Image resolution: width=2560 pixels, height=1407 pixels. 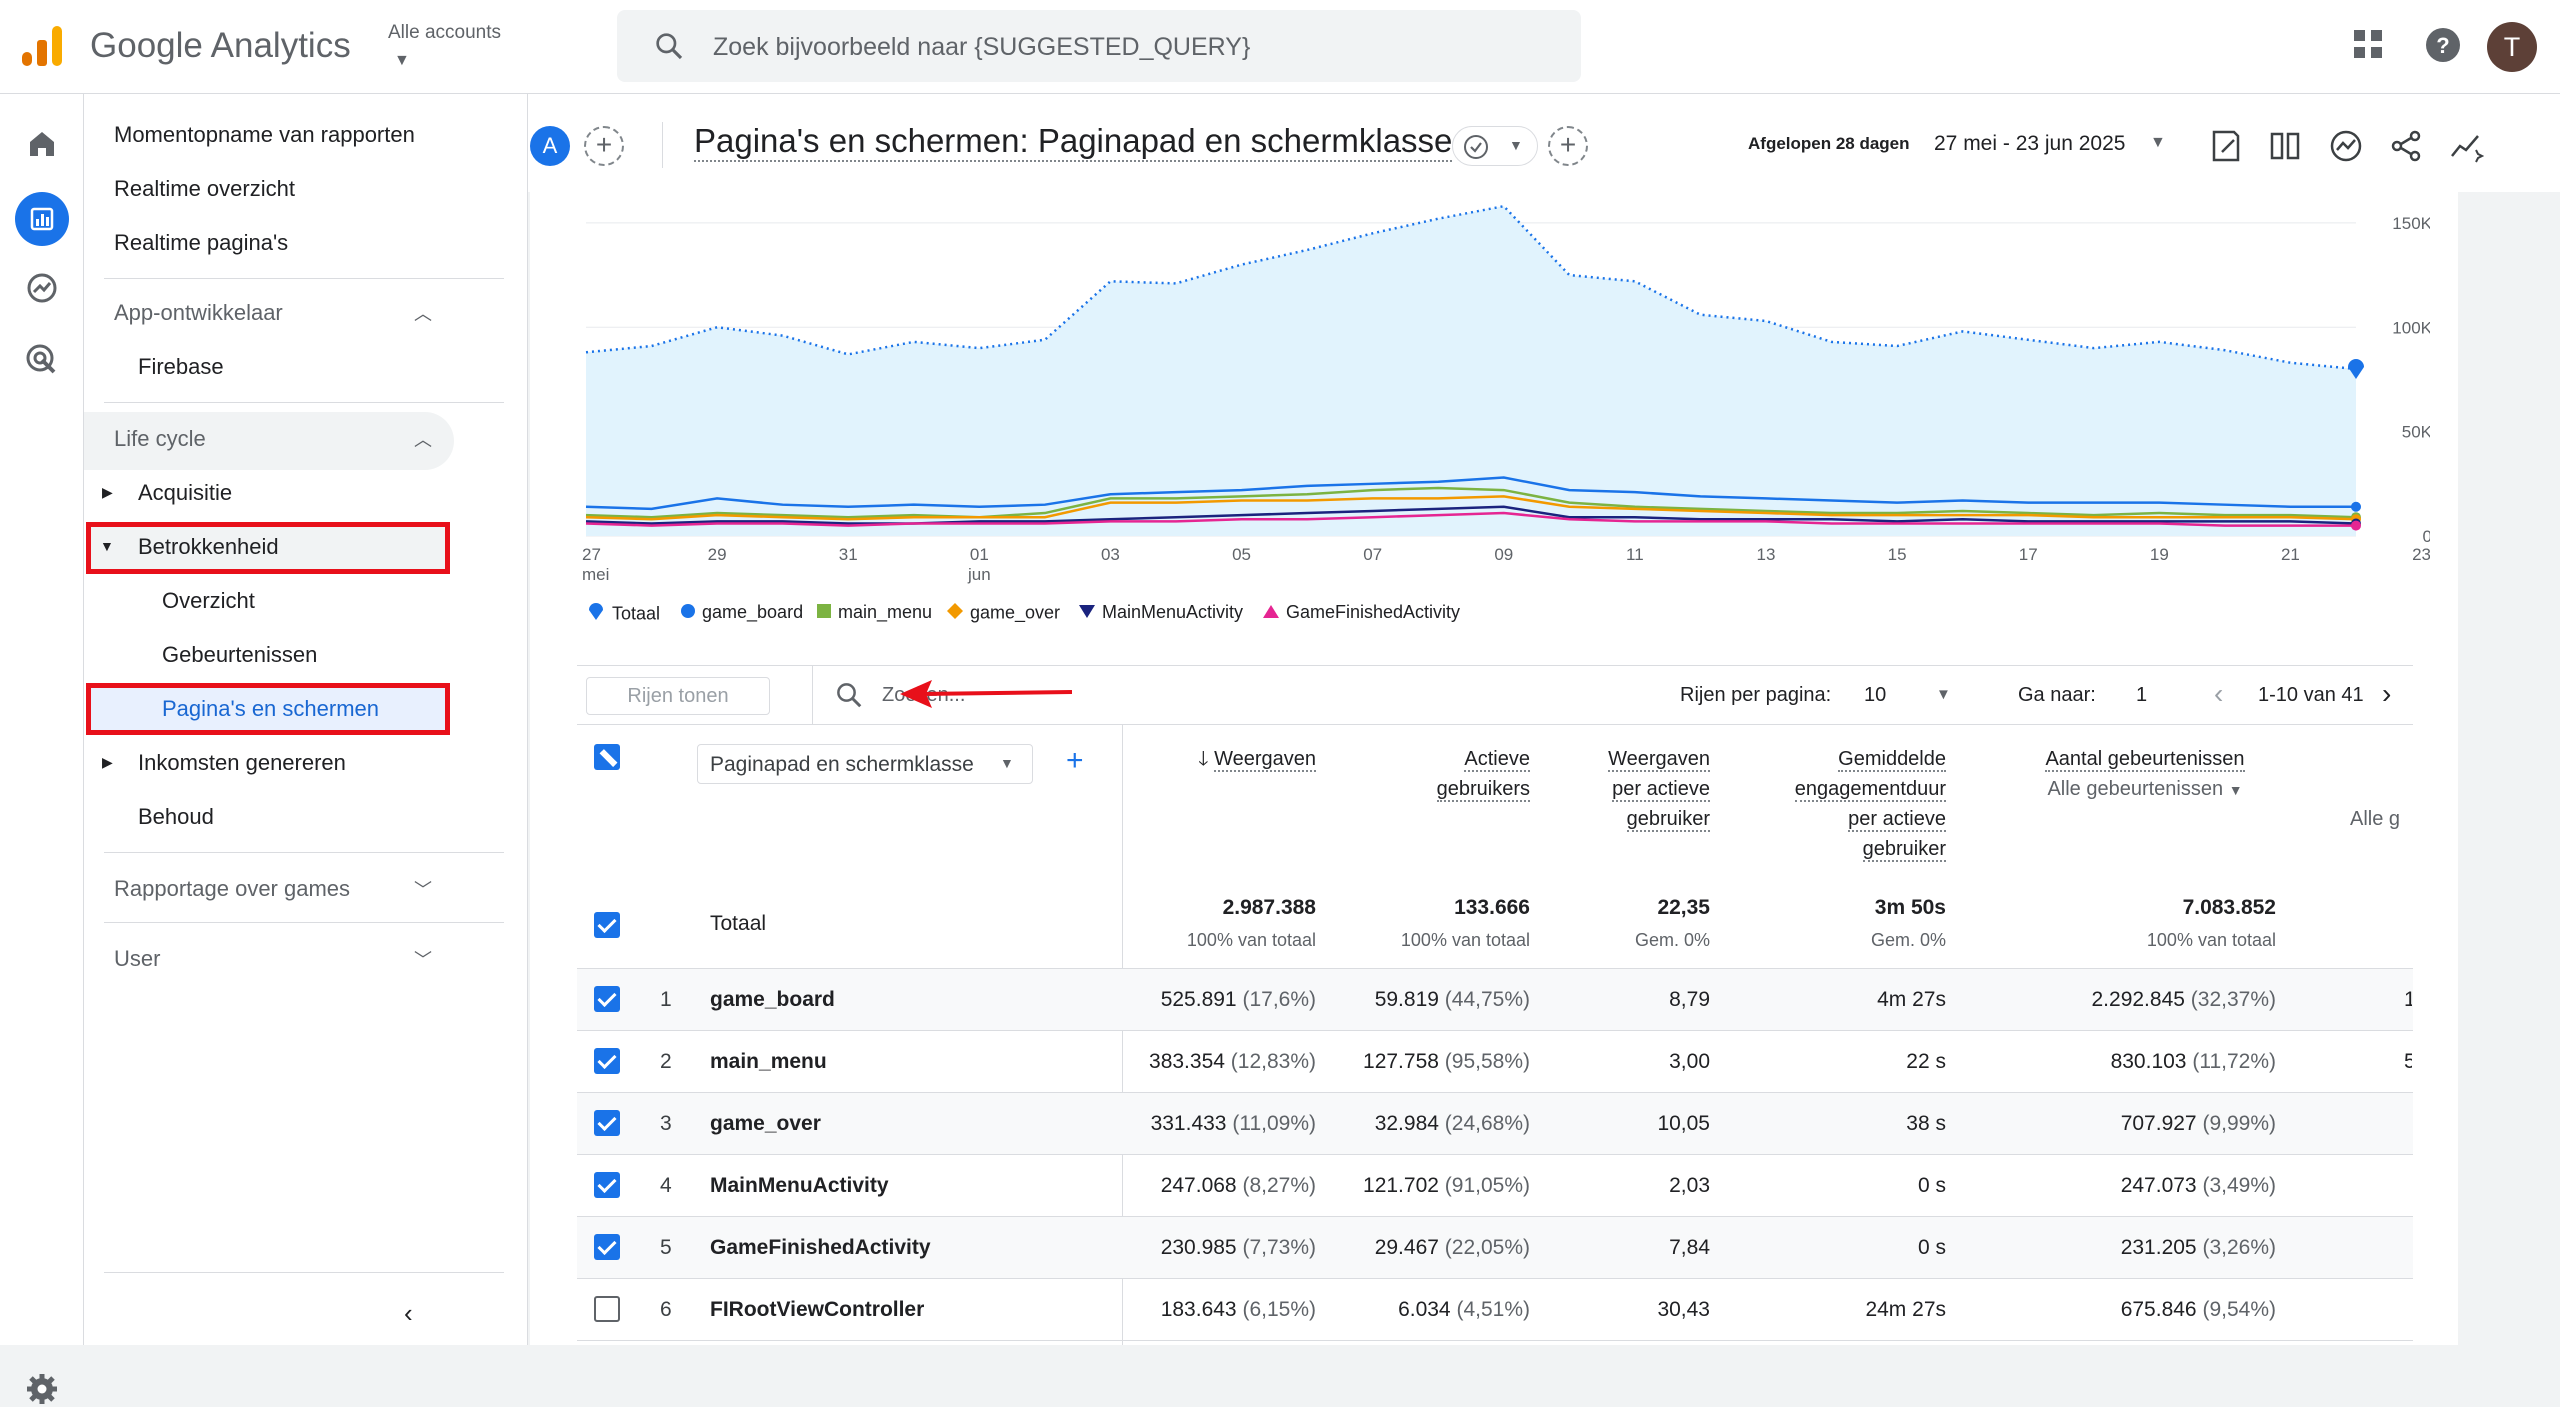 What do you see at coordinates (1875, 695) in the screenshot?
I see `rows-per-page-select: 10` at bounding box center [1875, 695].